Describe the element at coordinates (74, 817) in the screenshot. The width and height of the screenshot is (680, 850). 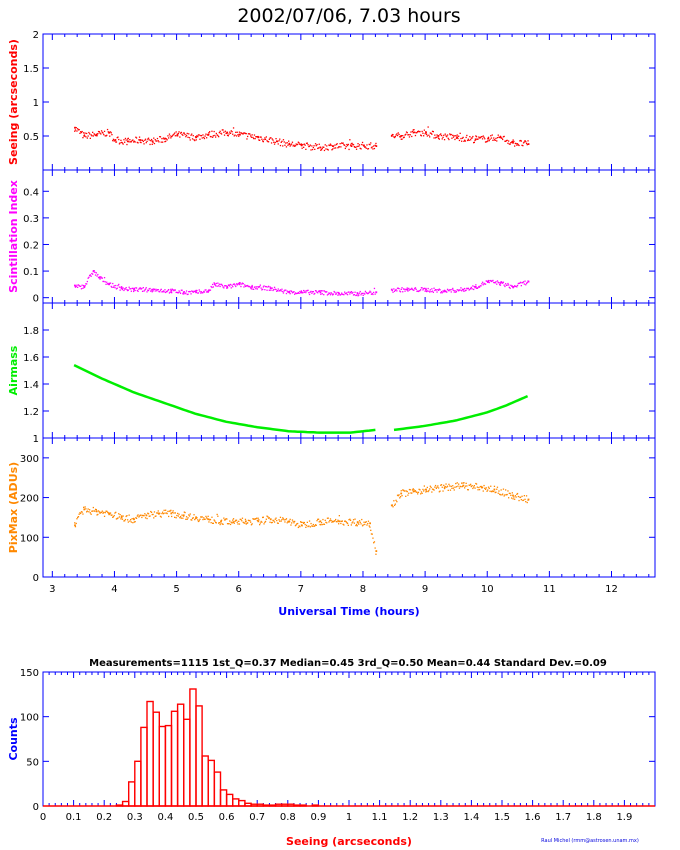
I see `x-tick-label: 0.1` at that location.